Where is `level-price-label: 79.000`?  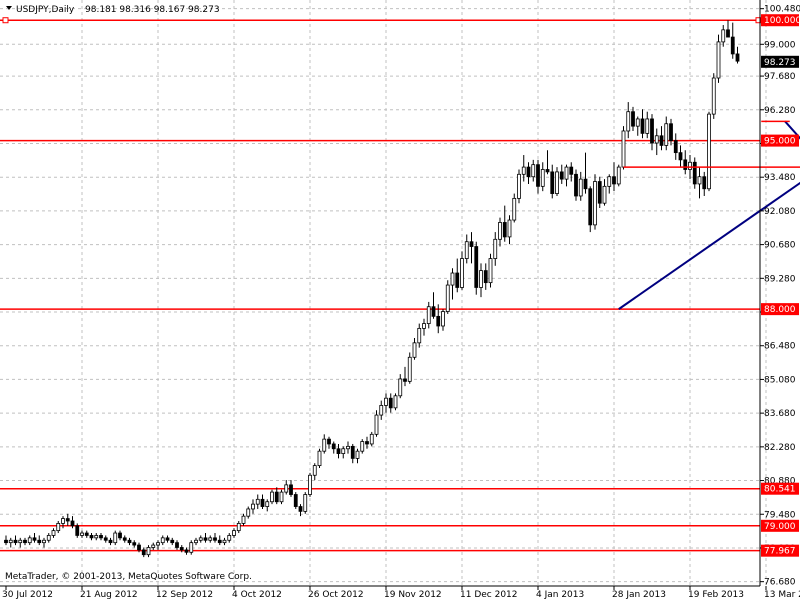 level-price-label: 79.000 is located at coordinates (780, 527).